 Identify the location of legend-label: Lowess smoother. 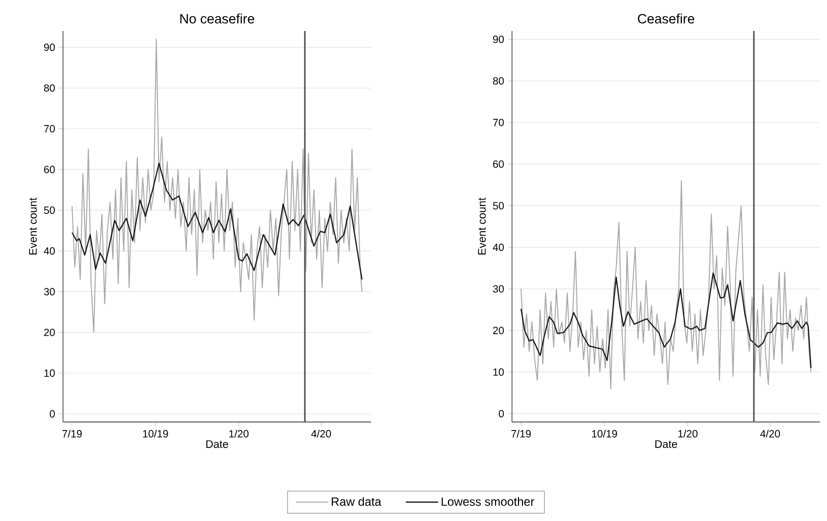
(488, 501).